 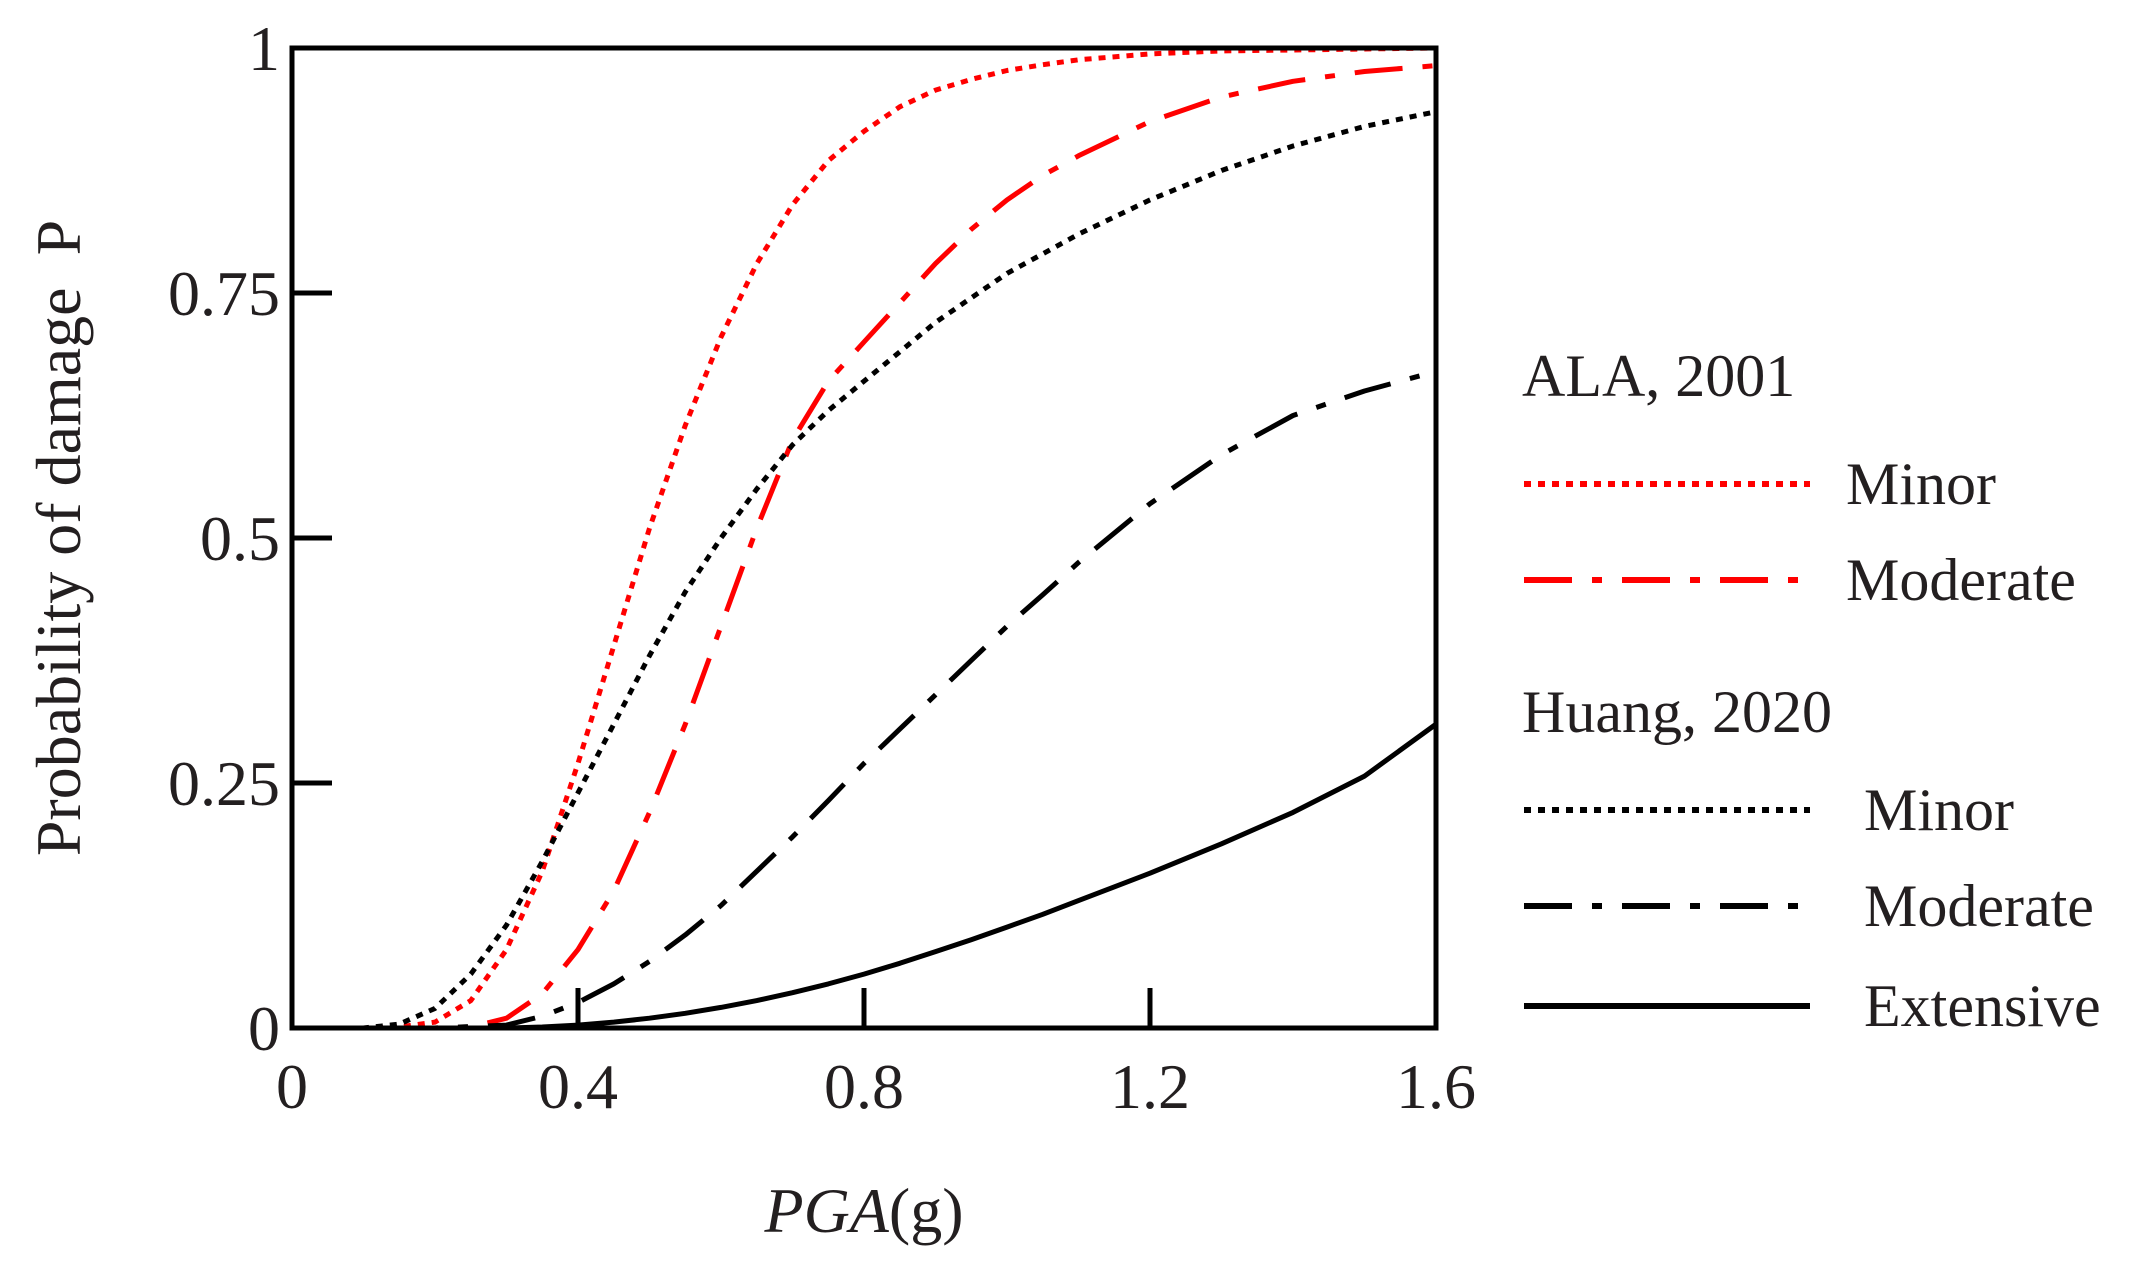 What do you see at coordinates (1150, 1086) in the screenshot?
I see `x-tick-label: 1.2` at bounding box center [1150, 1086].